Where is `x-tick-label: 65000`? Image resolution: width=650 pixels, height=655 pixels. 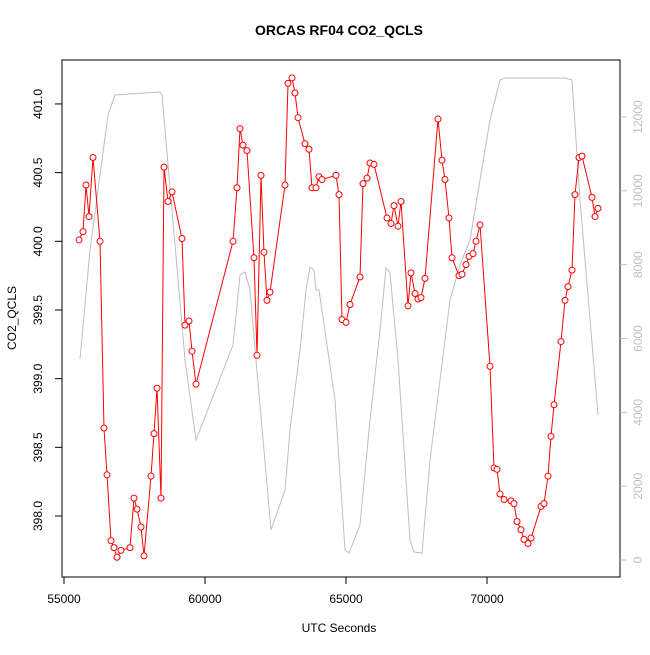
x-tick-label: 65000 is located at coordinates (346, 599).